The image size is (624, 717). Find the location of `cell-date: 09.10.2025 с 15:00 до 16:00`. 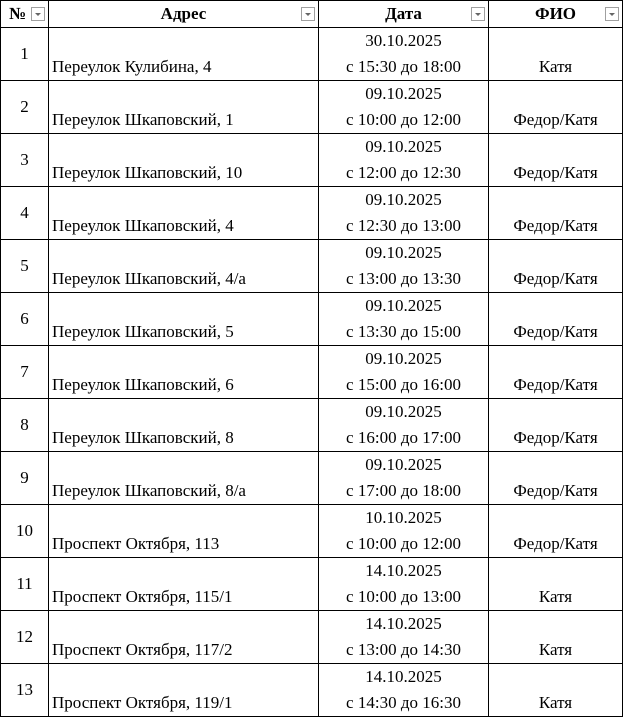

cell-date: 09.10.2025 с 15:00 до 16:00 is located at coordinates (403, 372).